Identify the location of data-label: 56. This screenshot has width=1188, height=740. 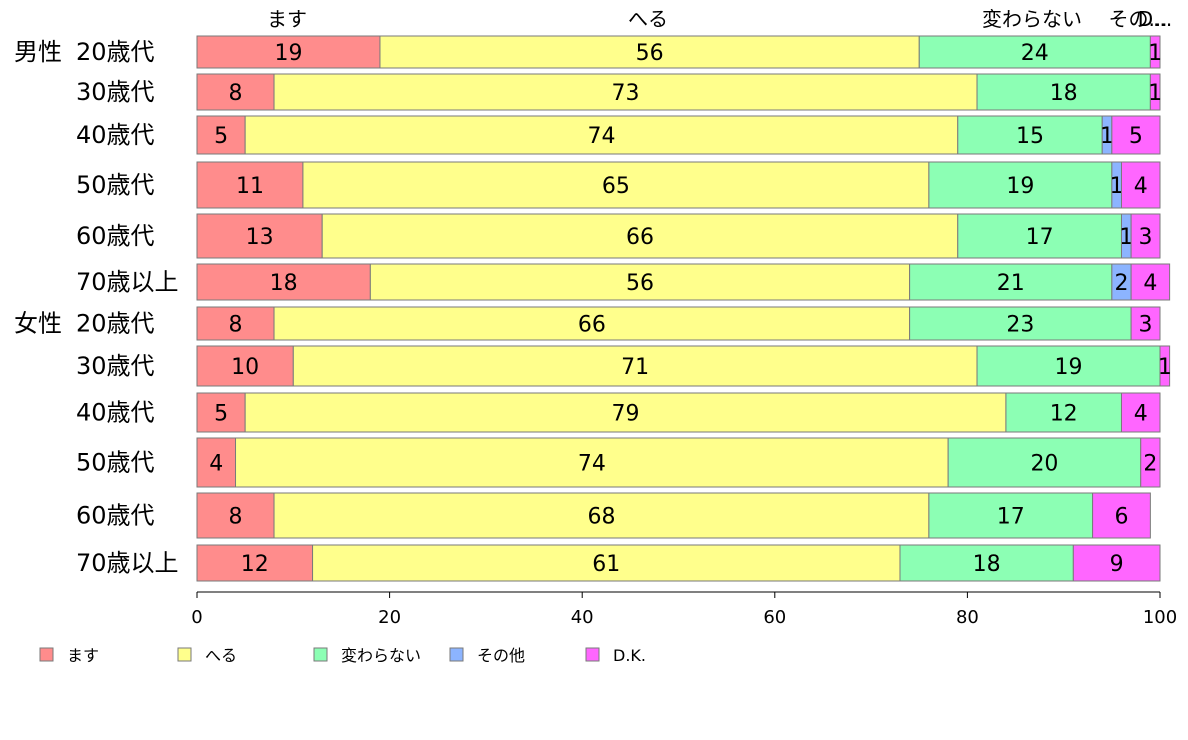
(640, 283).